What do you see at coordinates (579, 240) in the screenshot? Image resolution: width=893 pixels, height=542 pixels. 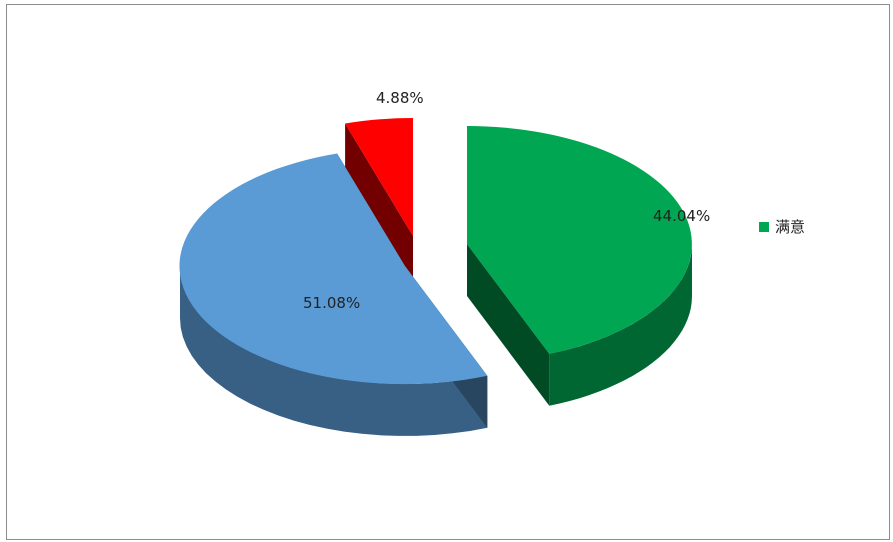 I see `slice-0-top` at bounding box center [579, 240].